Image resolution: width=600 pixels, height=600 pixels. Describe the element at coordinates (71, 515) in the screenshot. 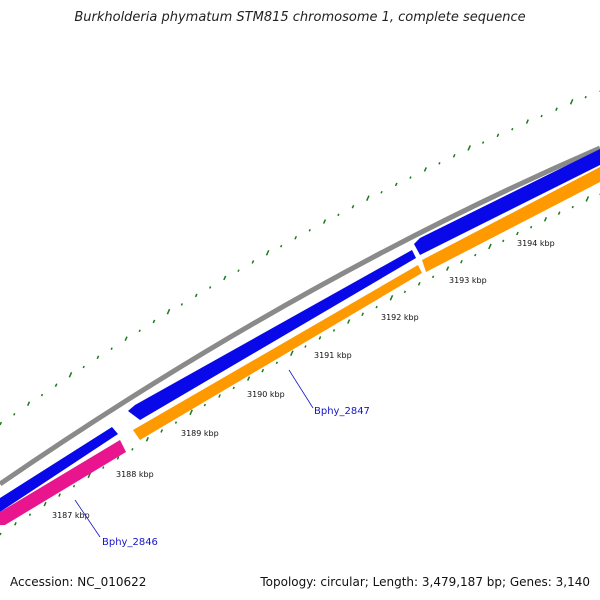

I see `tick-label-3187: 3187 kbp` at that location.